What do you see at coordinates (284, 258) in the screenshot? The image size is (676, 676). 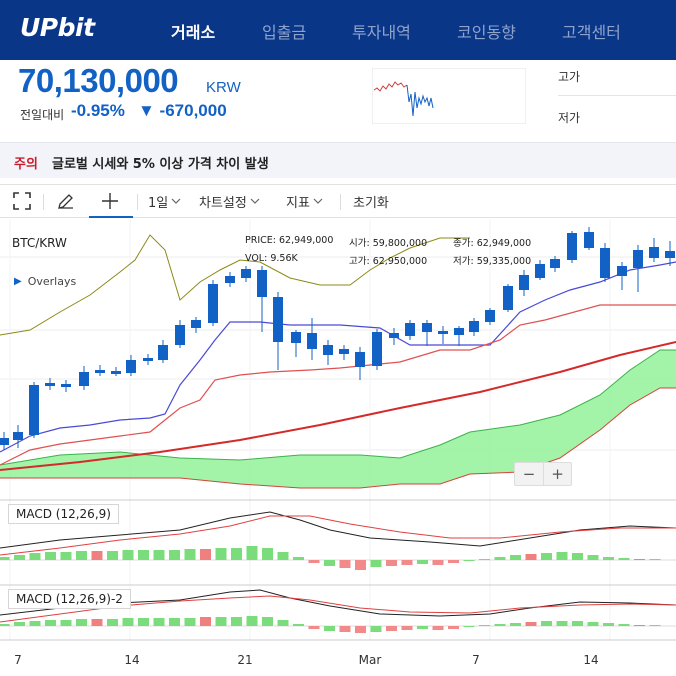 I see `ohlc-vol-value: 9.56K` at bounding box center [284, 258].